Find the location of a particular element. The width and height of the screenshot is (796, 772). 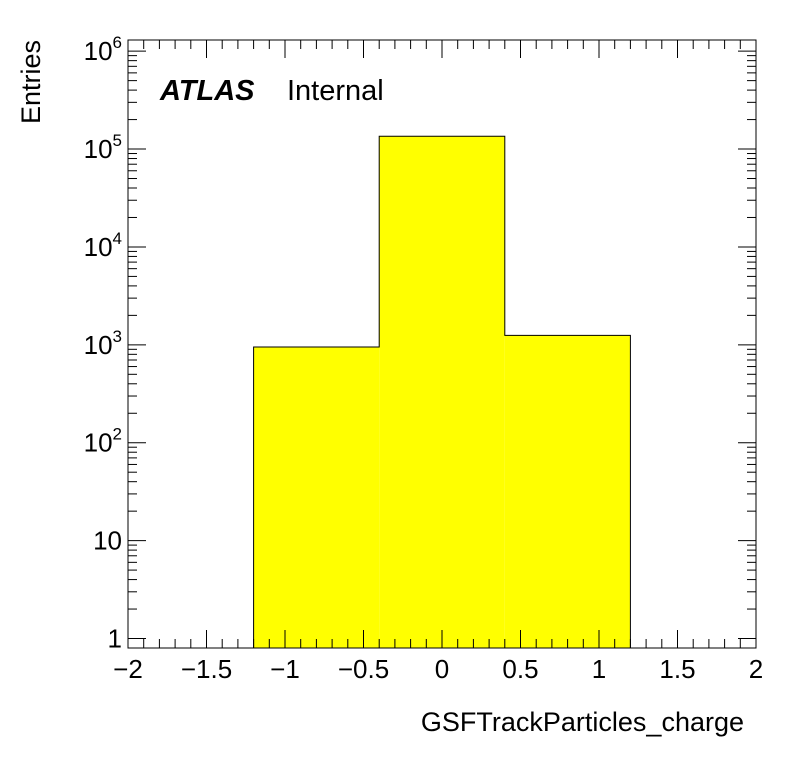

x-tick-label: −1.5 is located at coordinates (206, 669).